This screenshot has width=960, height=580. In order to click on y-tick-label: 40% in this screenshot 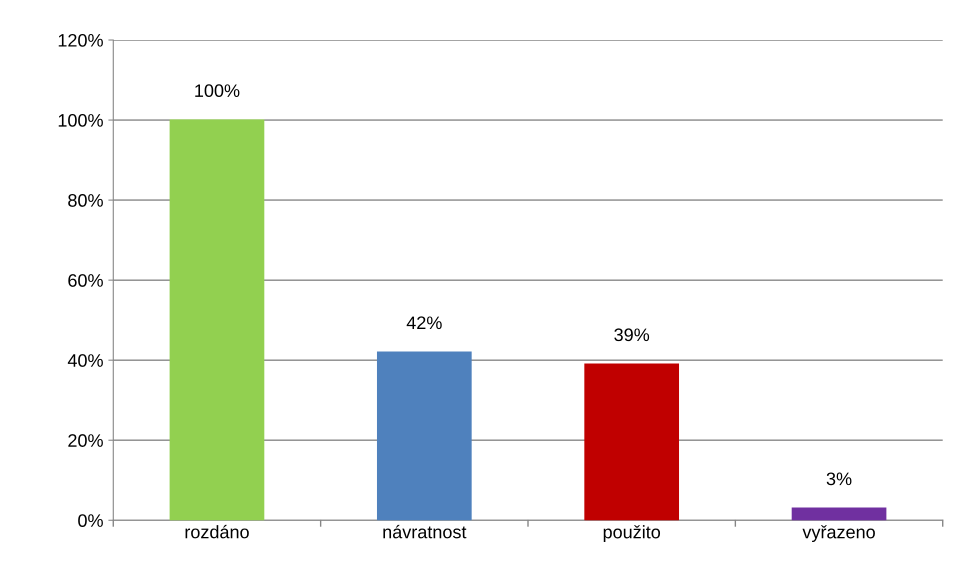, I will do `click(85, 360)`.